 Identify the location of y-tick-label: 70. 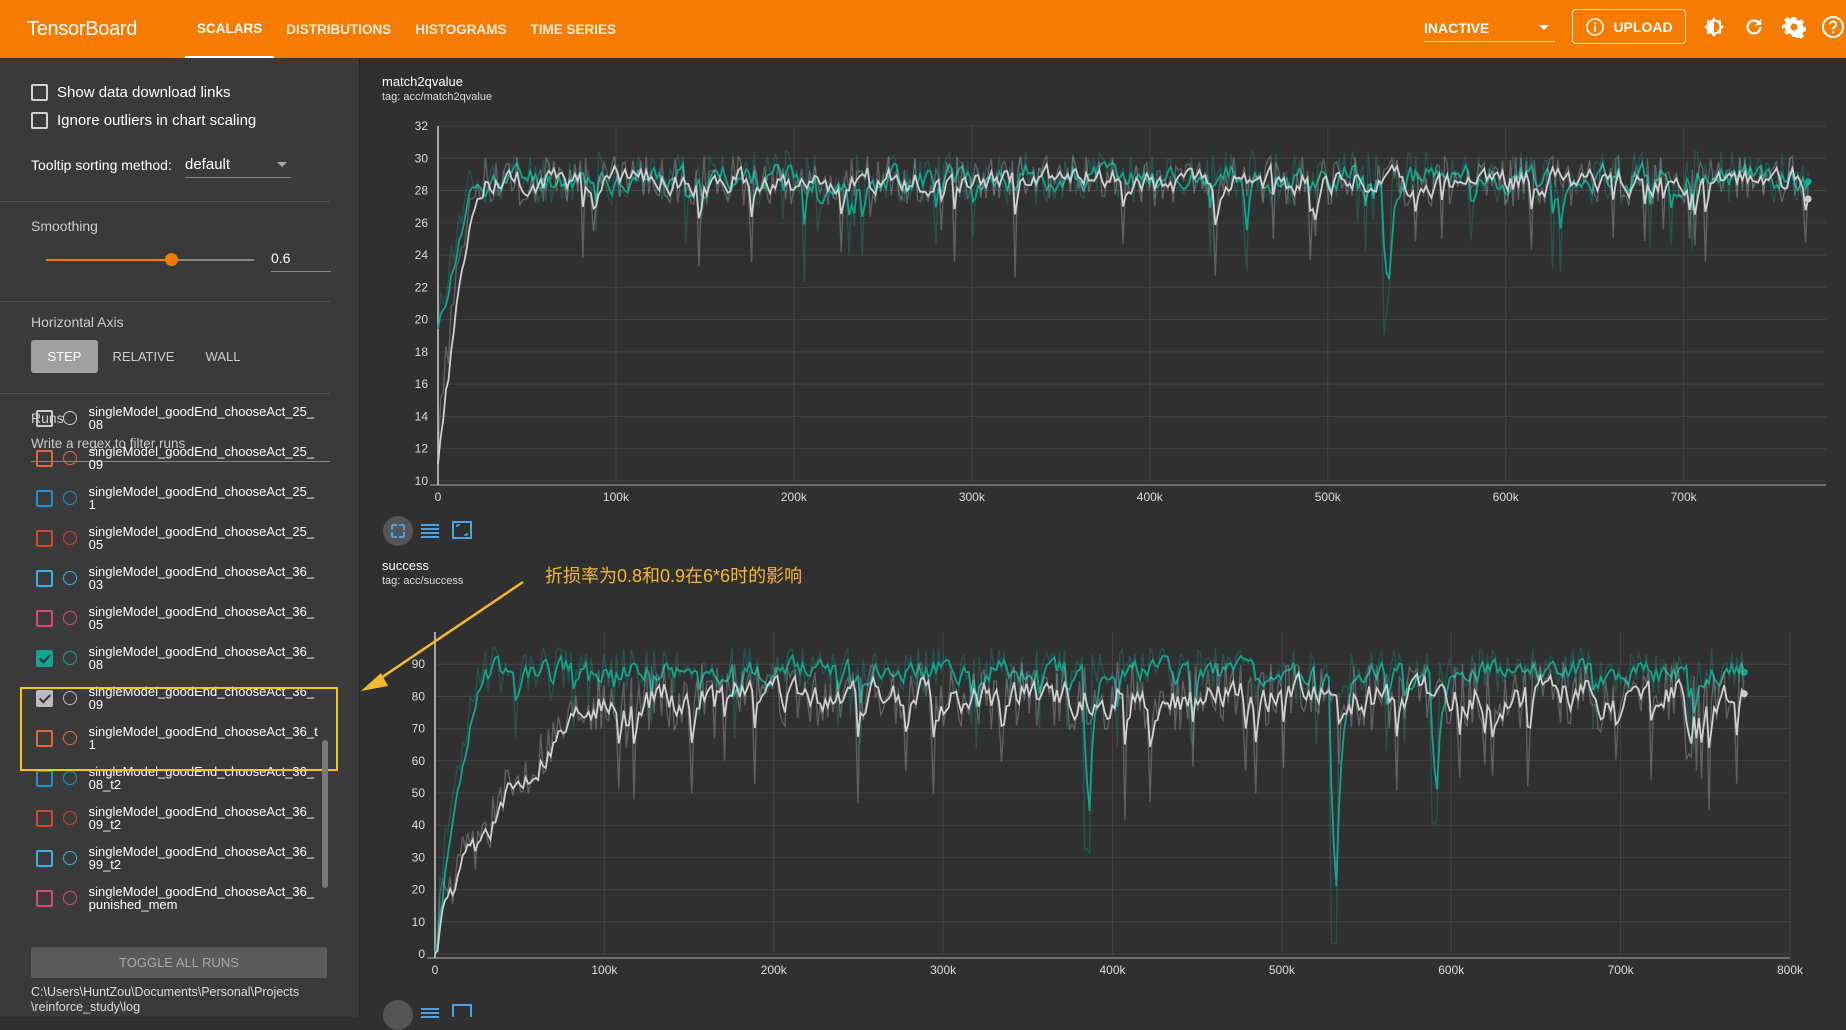
(419, 729).